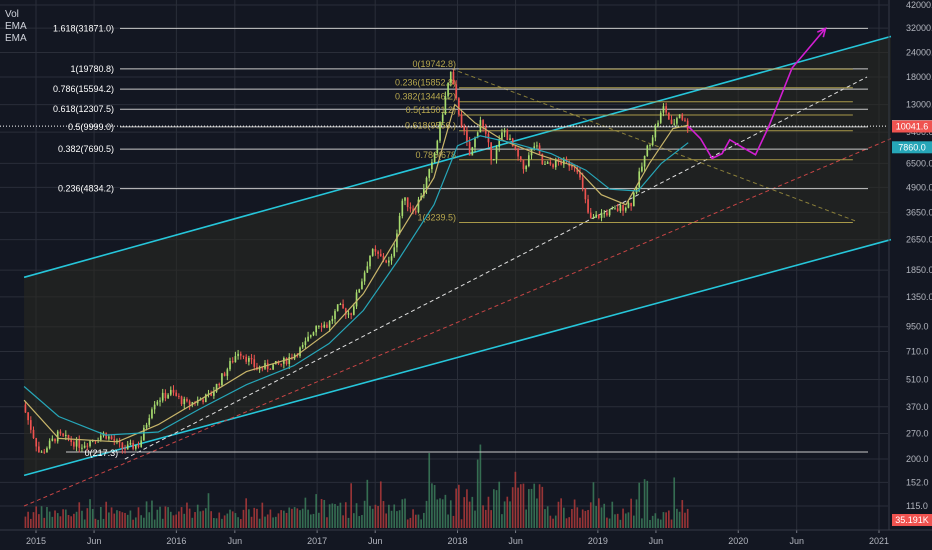 Image resolution: width=932 pixels, height=550 pixels. Describe the element at coordinates (16, 38) in the screenshot. I see `legend-ema-2: EMA` at that location.